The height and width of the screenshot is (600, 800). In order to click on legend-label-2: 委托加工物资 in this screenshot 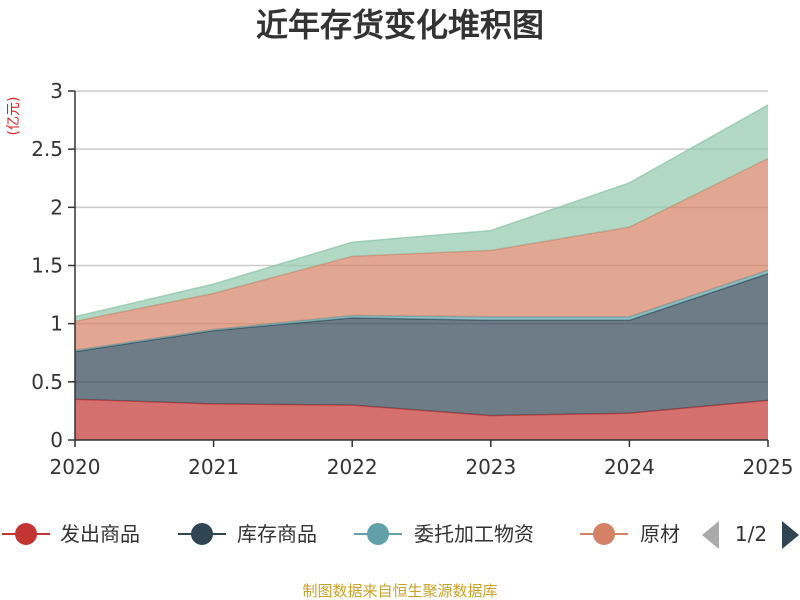, I will do `click(474, 534)`.